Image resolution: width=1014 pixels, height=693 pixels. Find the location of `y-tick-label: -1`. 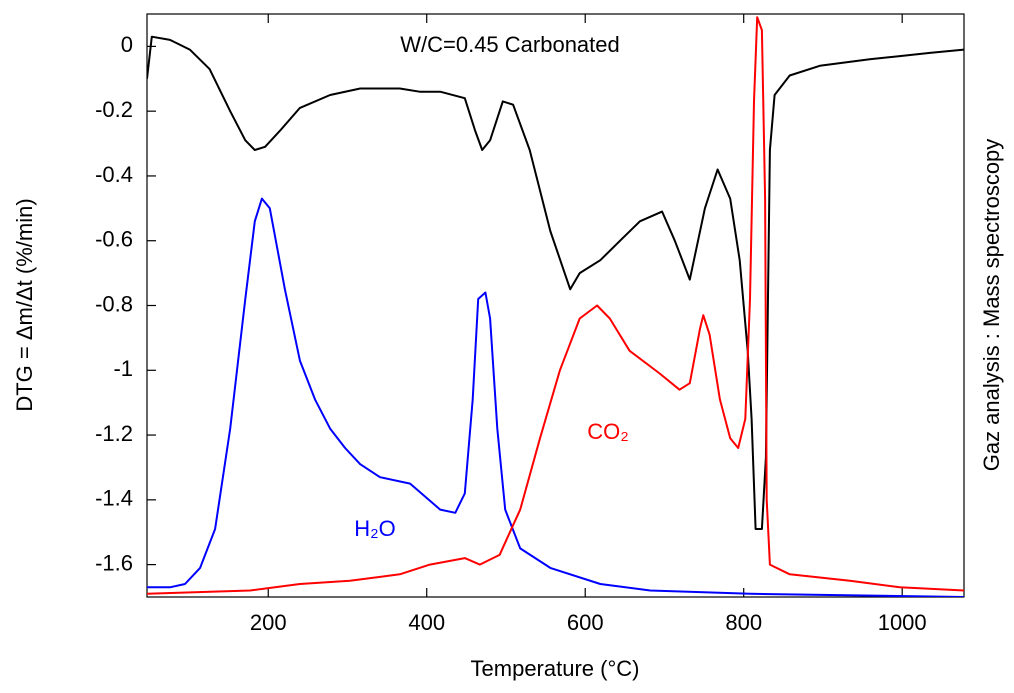

y-tick-label: -1 is located at coordinates (123, 368).